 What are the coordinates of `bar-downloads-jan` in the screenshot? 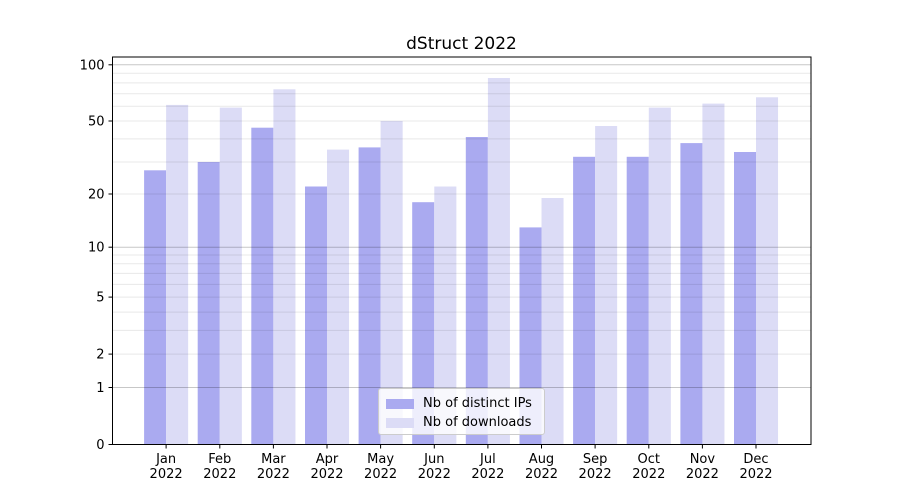 It's located at (177, 274).